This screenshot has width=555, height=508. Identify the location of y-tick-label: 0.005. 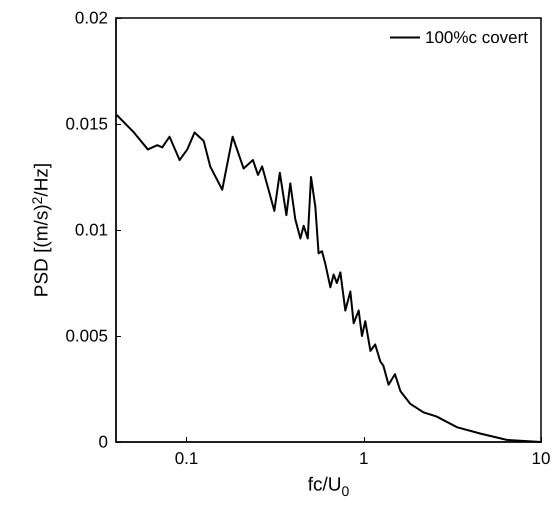
(86, 336).